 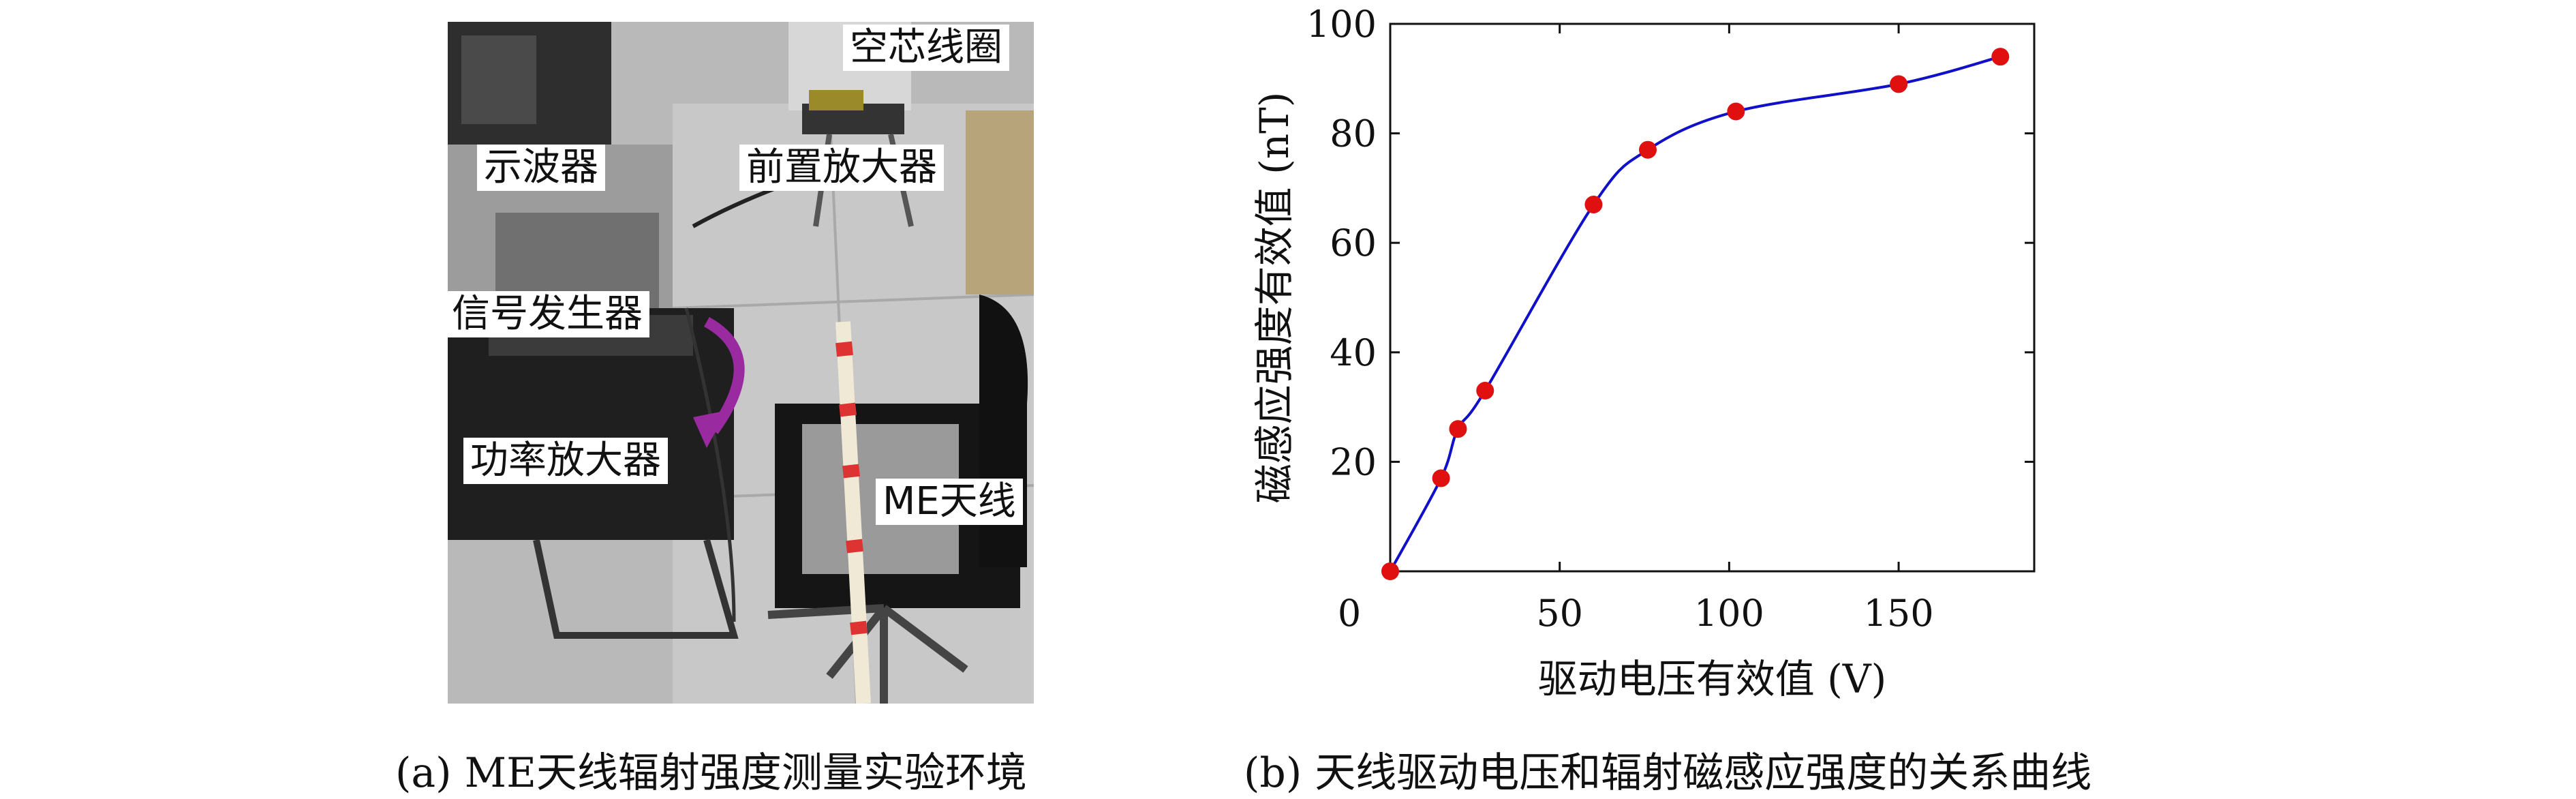 I want to click on caption-a: (a) ME天线辐射强度测量实验环境, so click(x=711, y=773).